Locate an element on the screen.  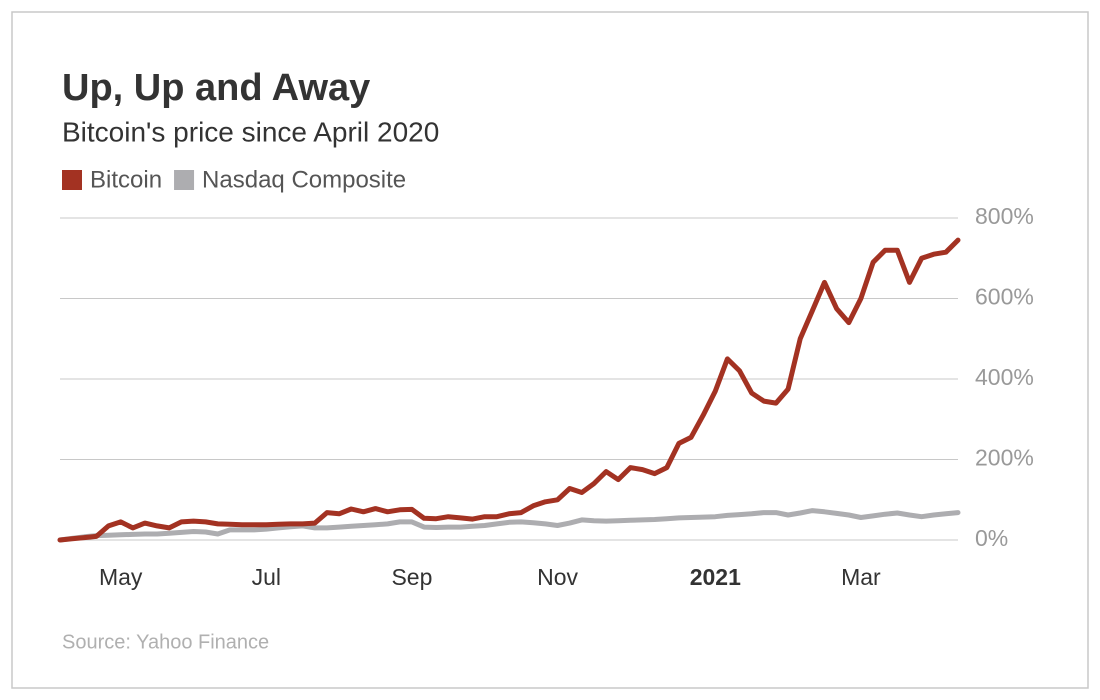
y-tick-label: 600% is located at coordinates (1004, 297).